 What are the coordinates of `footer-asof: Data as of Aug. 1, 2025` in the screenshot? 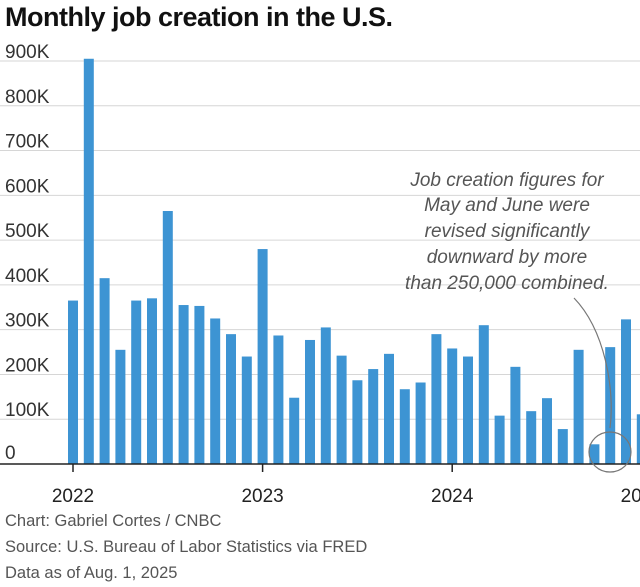 It's located at (91, 573).